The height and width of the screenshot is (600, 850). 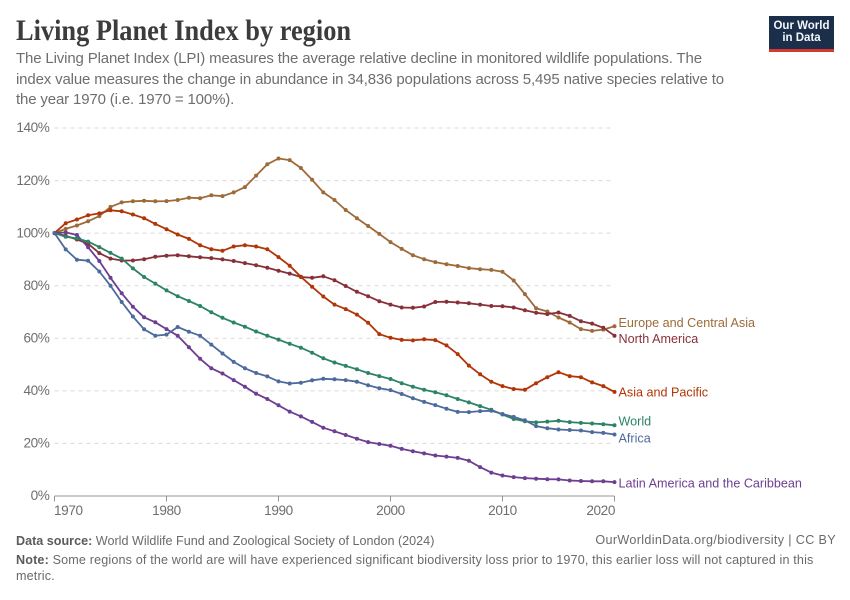 What do you see at coordinates (687, 323) in the screenshot?
I see `svg-text: Europe and Central Asia` at bounding box center [687, 323].